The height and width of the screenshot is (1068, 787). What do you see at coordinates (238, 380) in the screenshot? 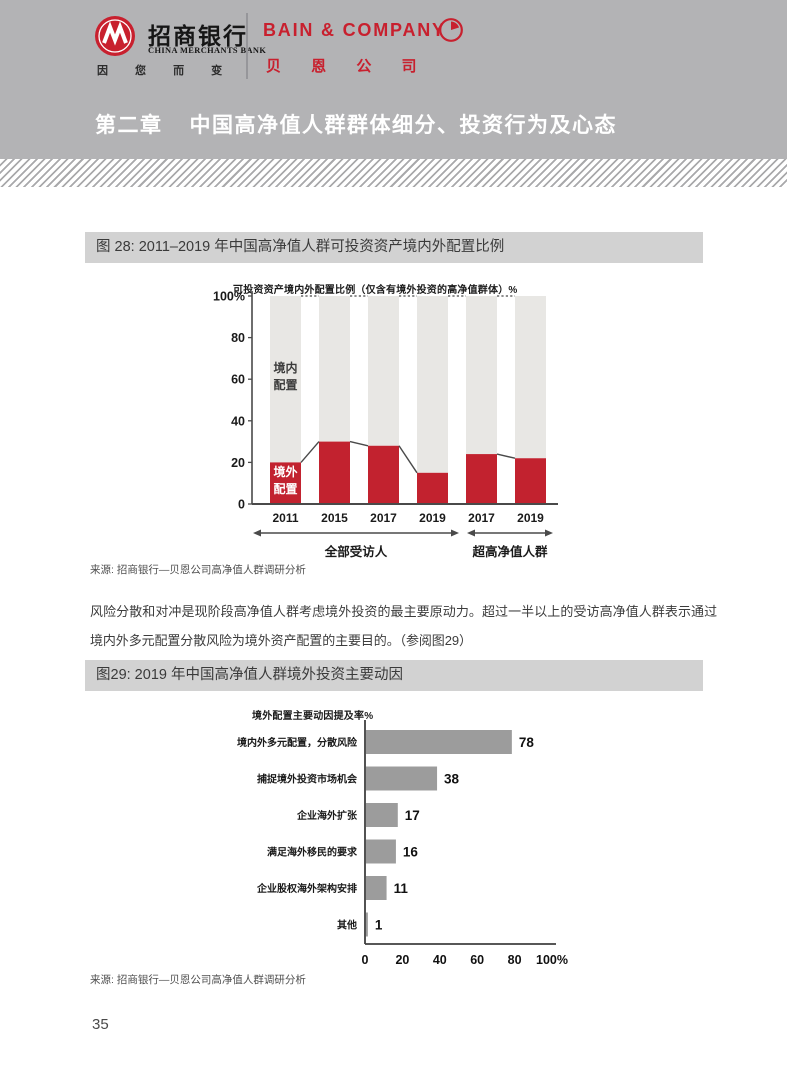
I see `y-tick-label: 60` at bounding box center [238, 380].